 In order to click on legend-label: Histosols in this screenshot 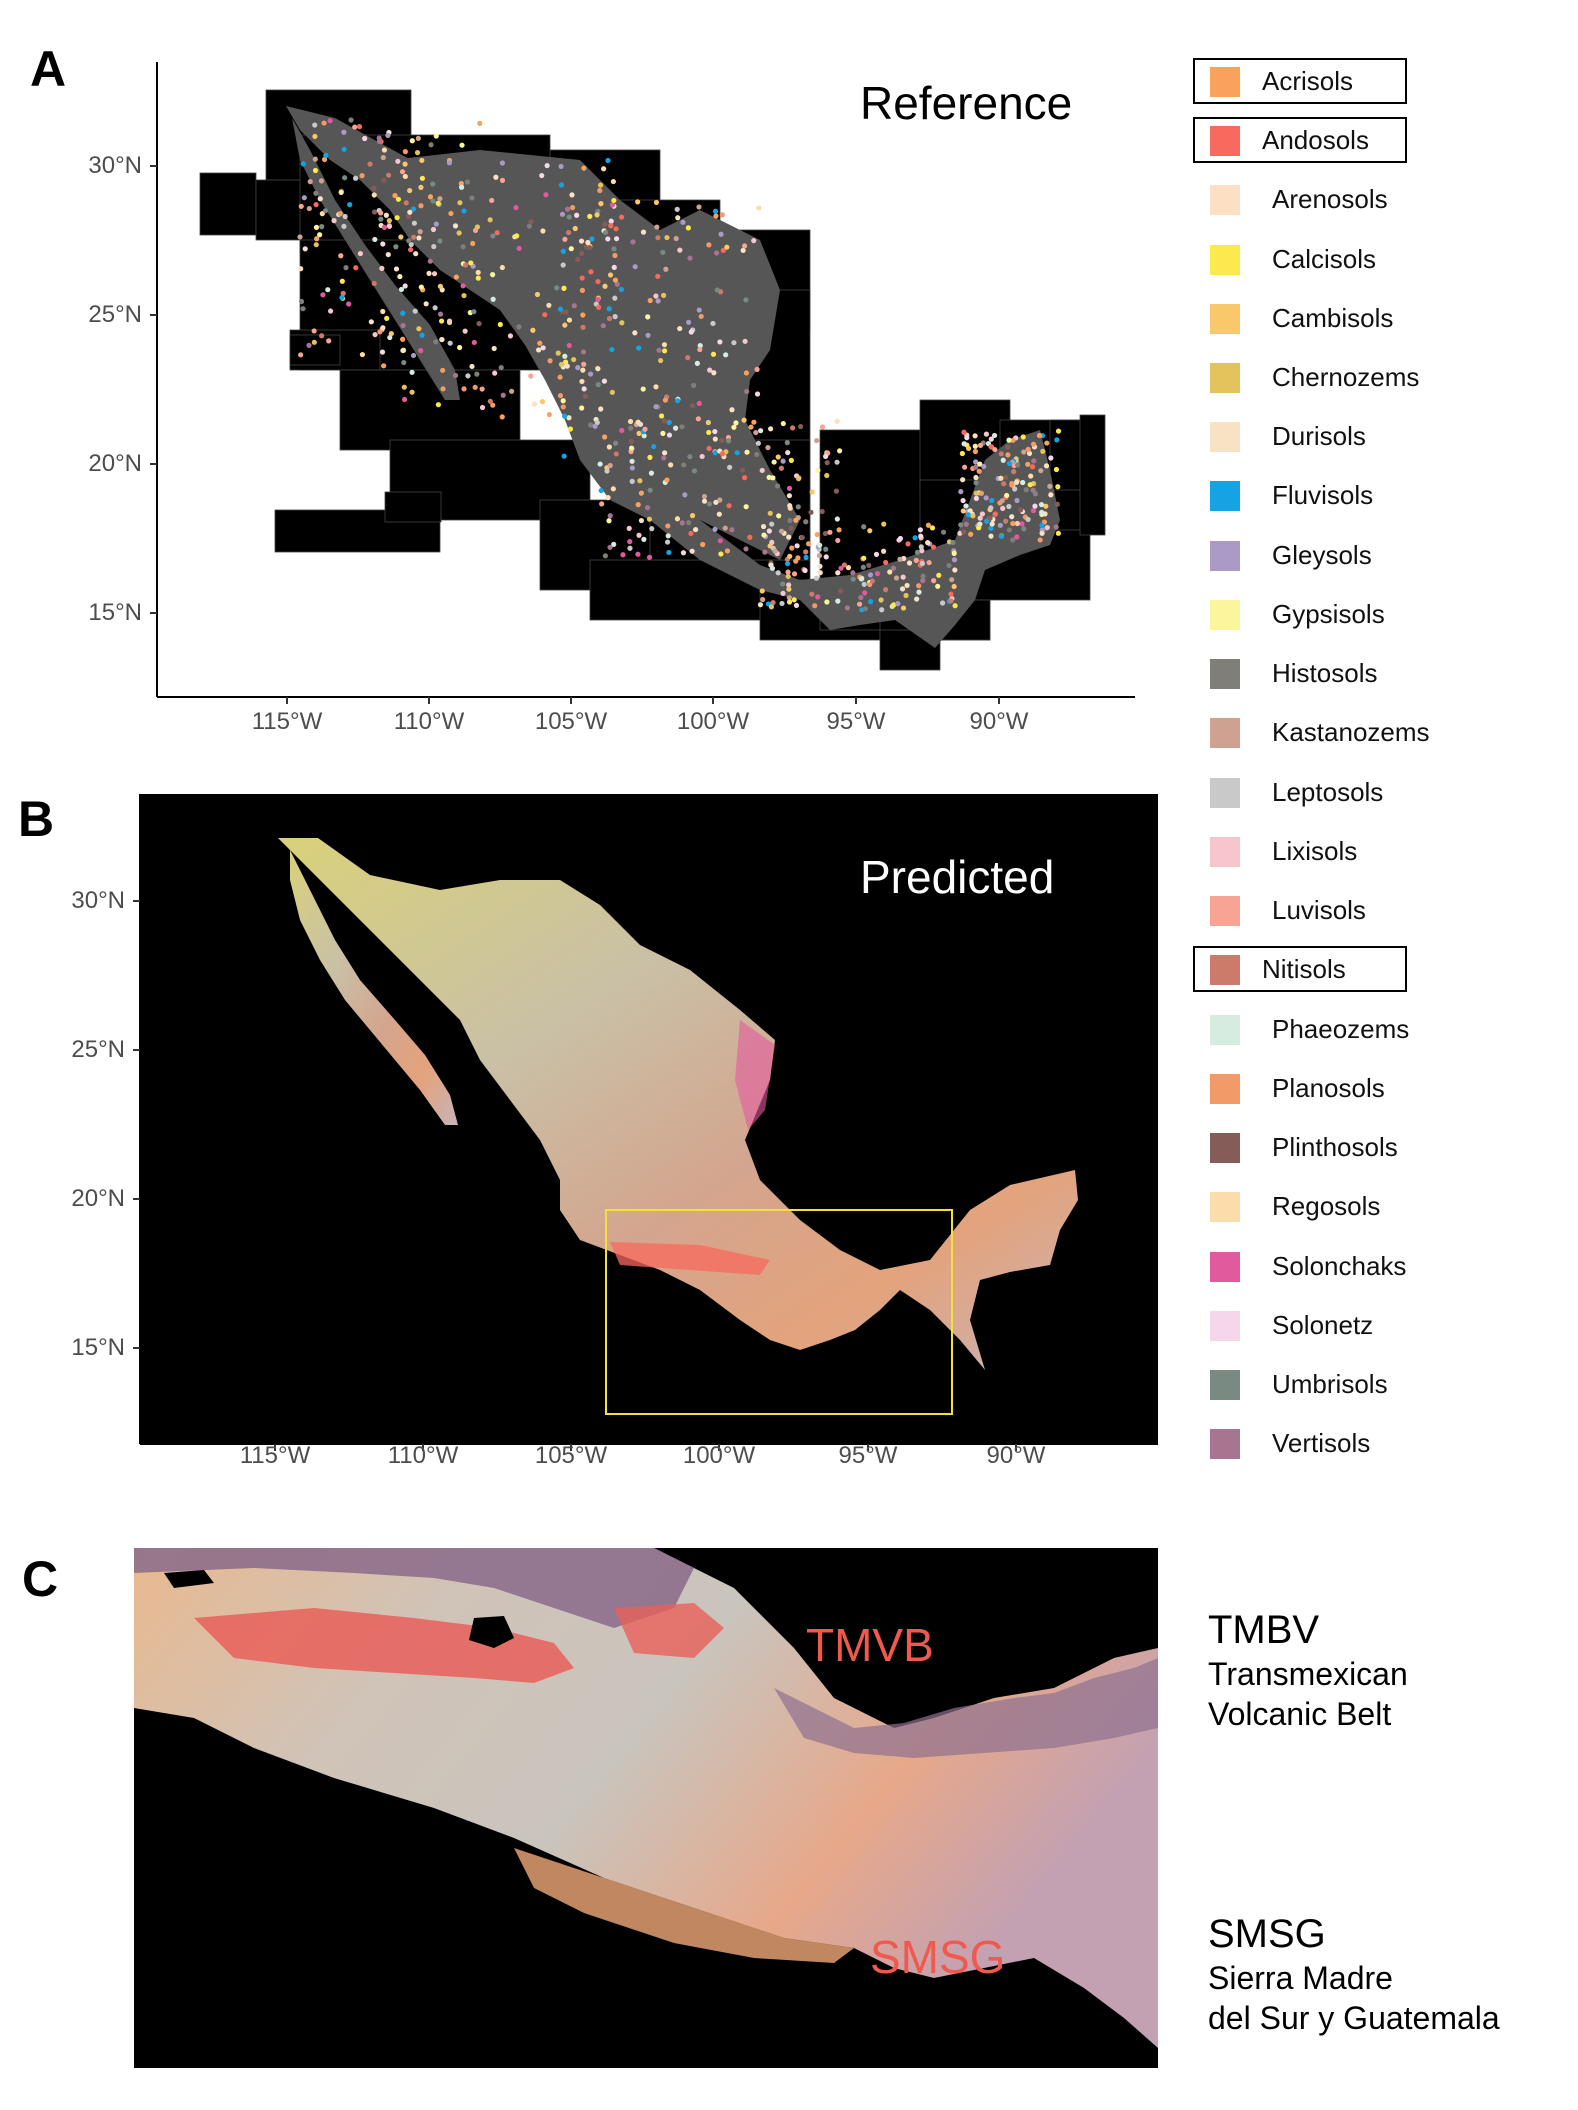, I will do `click(1325, 673)`.